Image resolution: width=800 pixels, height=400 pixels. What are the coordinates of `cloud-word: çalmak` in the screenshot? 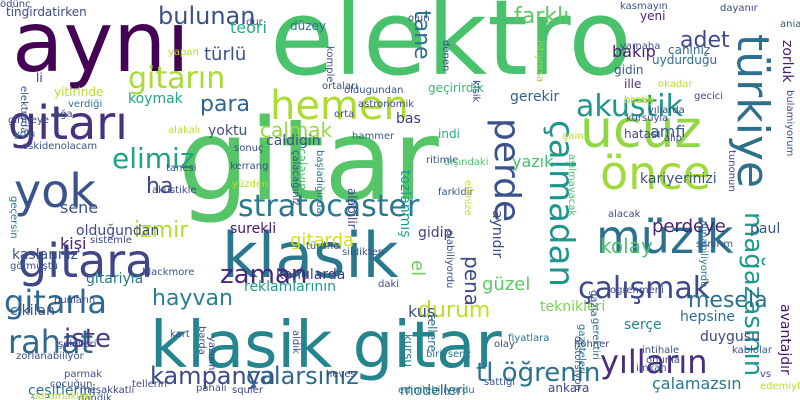 It's located at (296, 130).